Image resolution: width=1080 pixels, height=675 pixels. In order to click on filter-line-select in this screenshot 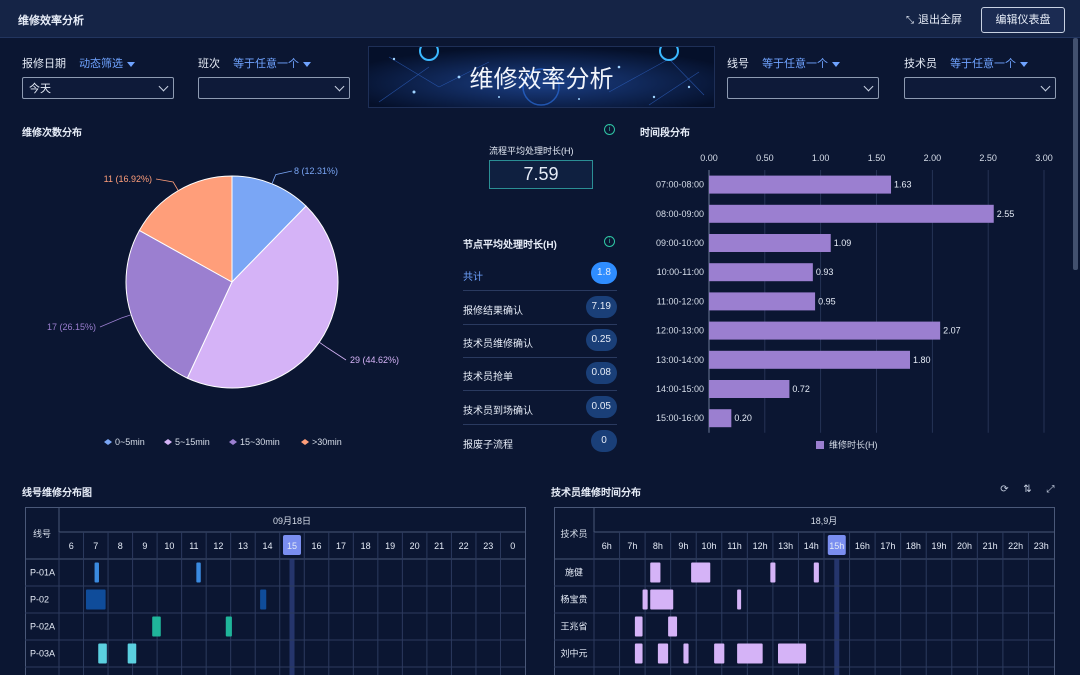, I will do `click(803, 88)`.